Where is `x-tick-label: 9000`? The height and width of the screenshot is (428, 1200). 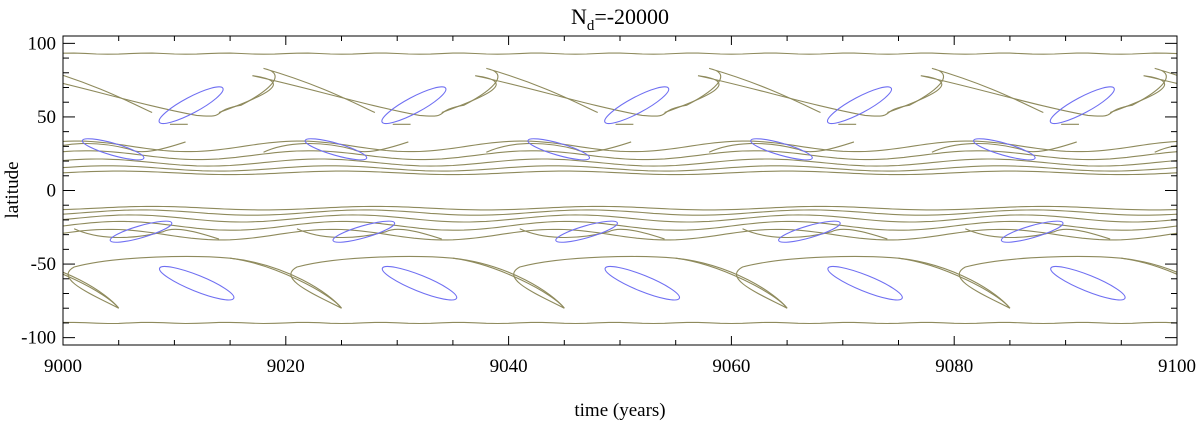
x-tick-label: 9000 is located at coordinates (63, 366).